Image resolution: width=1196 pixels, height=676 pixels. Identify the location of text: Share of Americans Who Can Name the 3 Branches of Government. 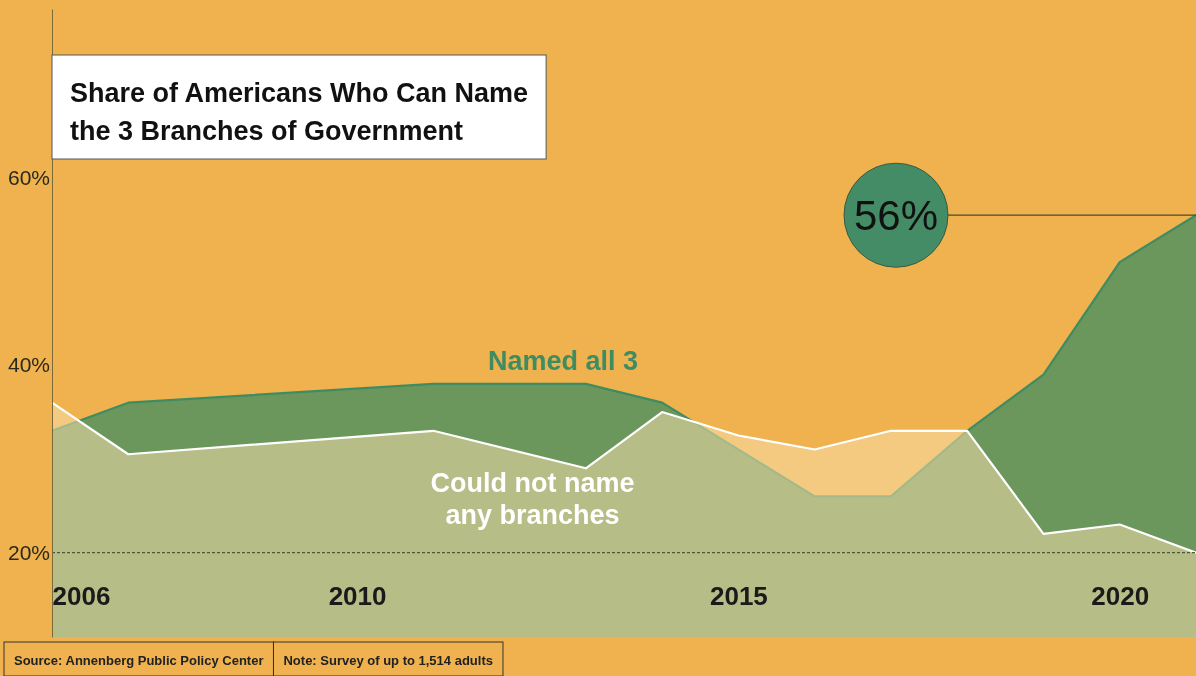
(299, 112).